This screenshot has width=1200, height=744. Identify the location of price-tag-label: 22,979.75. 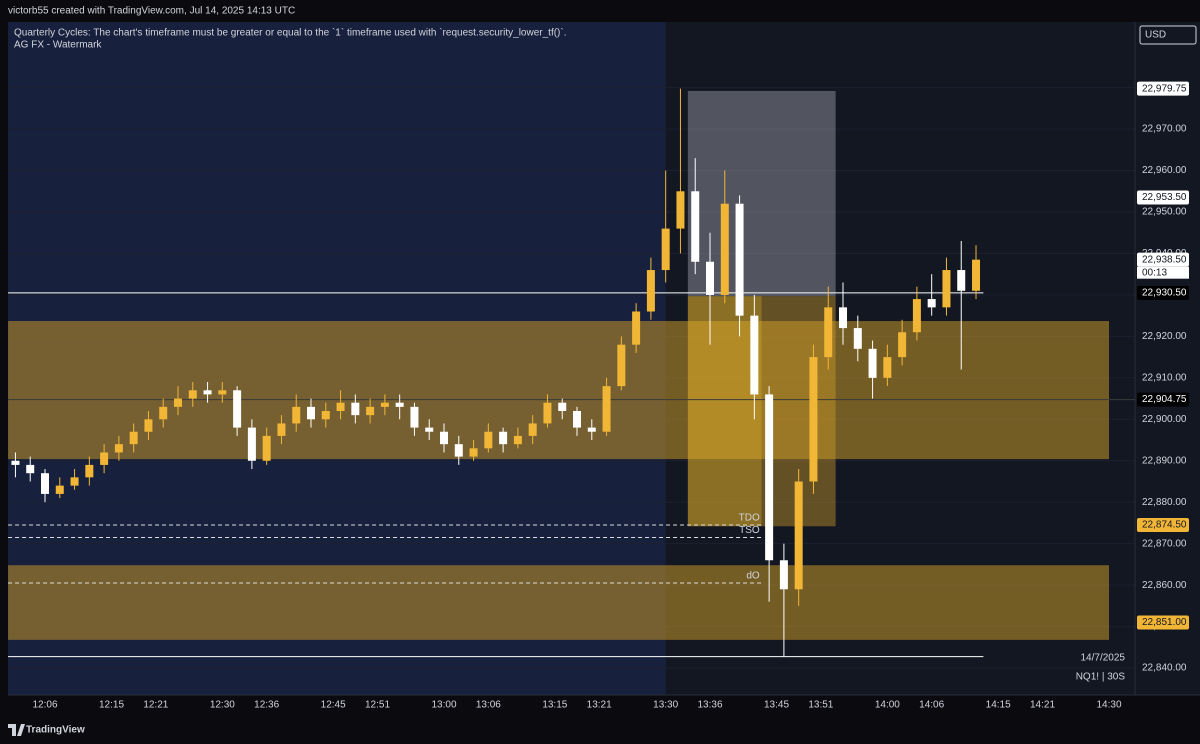
(1164, 88).